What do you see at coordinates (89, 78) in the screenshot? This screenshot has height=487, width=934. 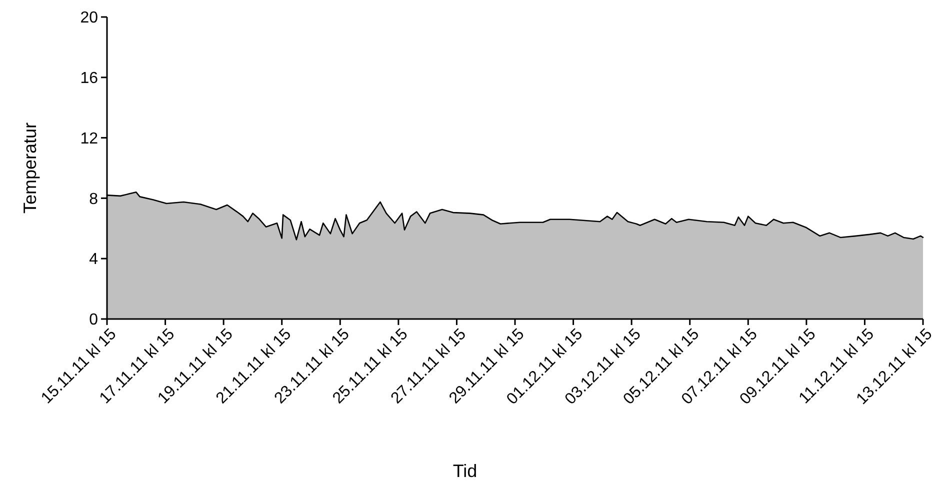 I see `y-tick-label: 16` at bounding box center [89, 78].